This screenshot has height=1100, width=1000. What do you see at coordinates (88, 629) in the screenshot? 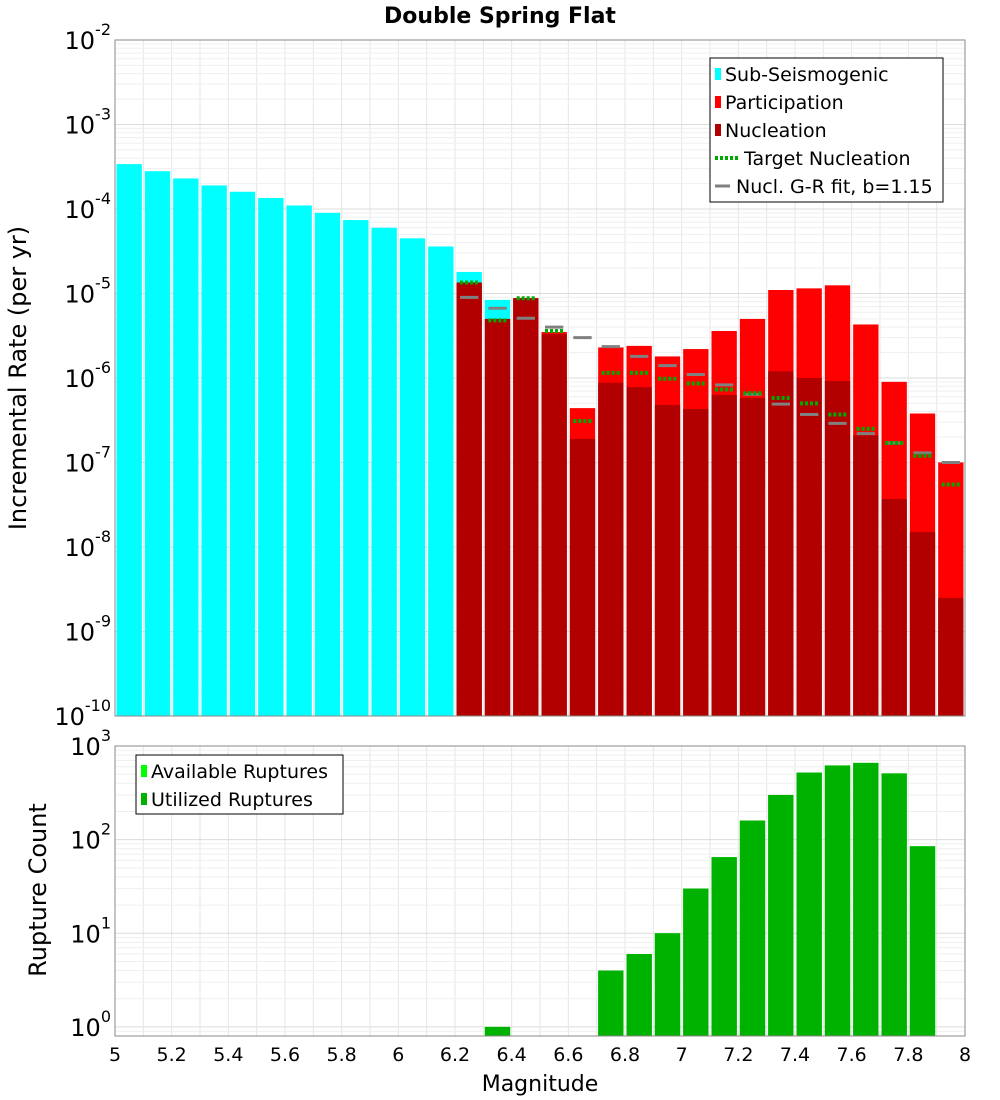
I see `rate-y-tick-label: 10⁻⁹` at bounding box center [88, 629].